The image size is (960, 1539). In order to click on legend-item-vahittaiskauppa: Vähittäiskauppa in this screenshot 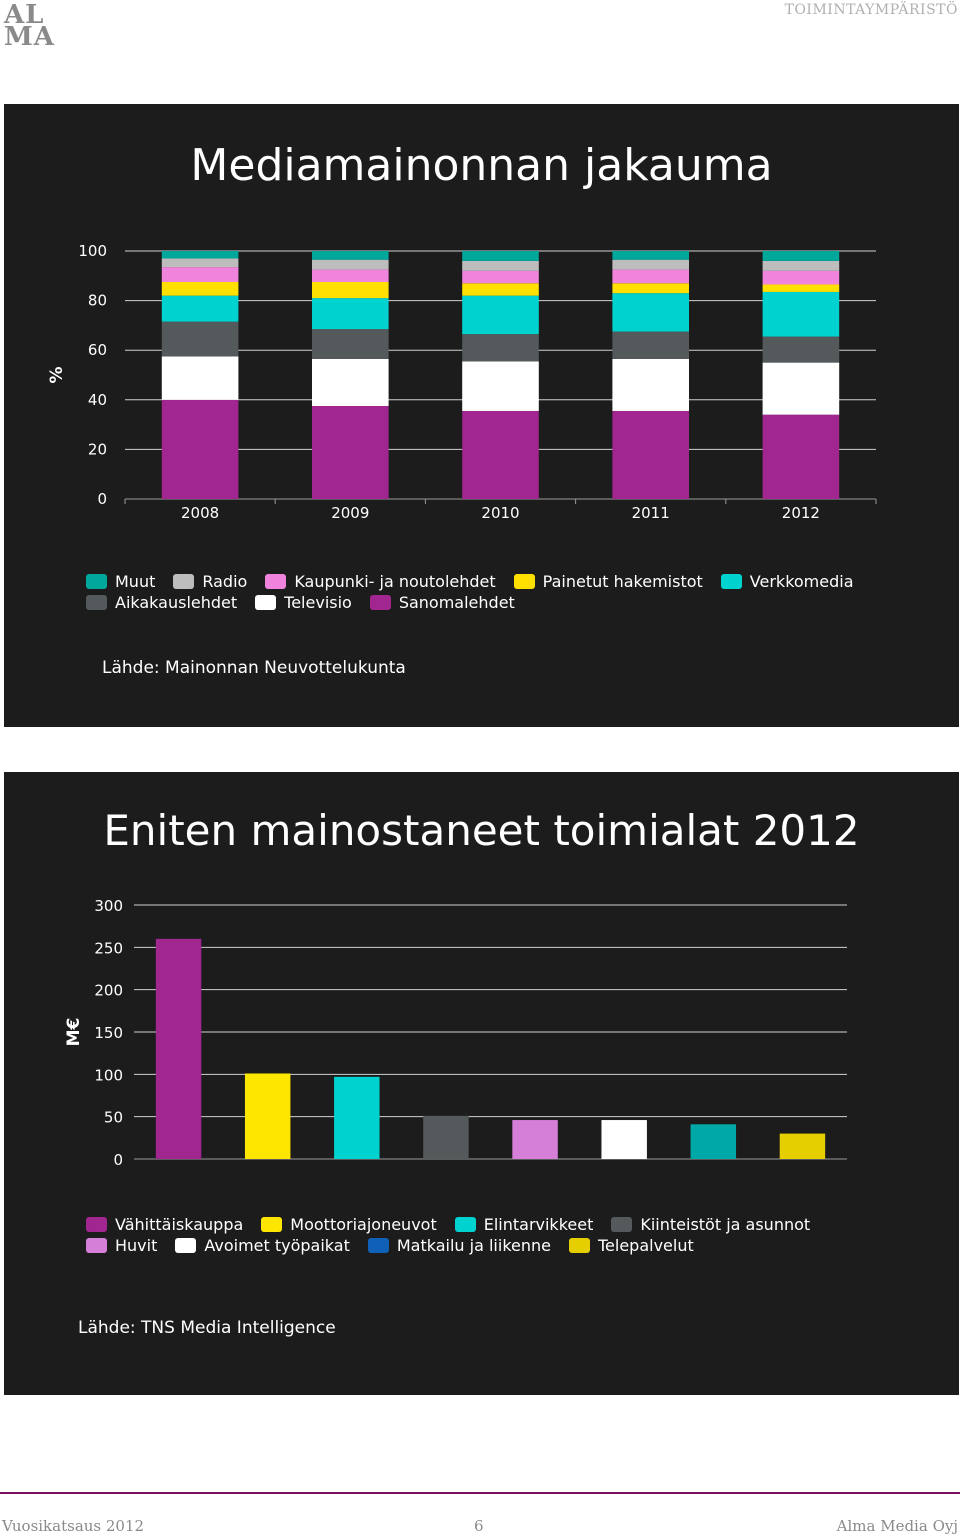, I will do `click(164, 1224)`.